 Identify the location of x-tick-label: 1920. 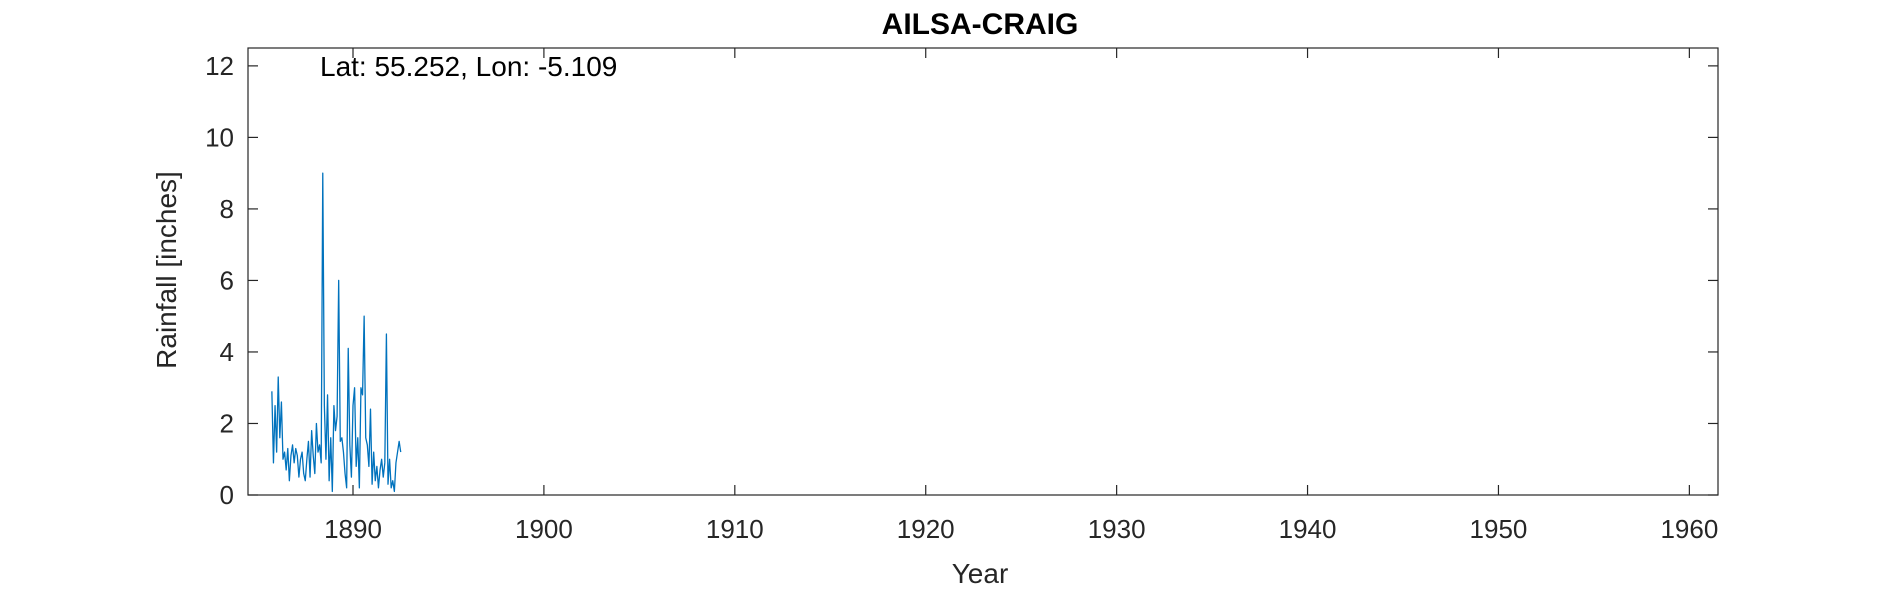
(926, 529).